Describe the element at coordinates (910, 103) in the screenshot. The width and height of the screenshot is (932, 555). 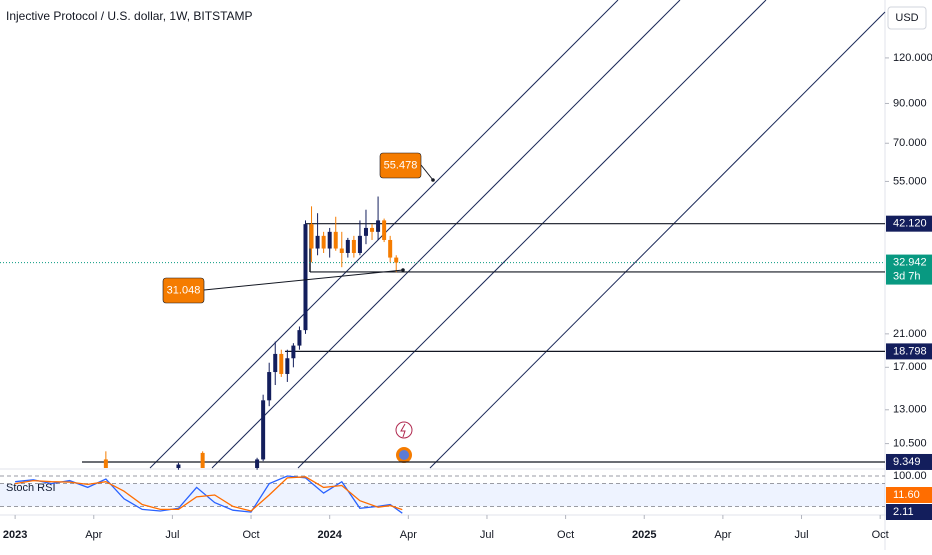
I see `y-tick-label: 90.000` at that location.